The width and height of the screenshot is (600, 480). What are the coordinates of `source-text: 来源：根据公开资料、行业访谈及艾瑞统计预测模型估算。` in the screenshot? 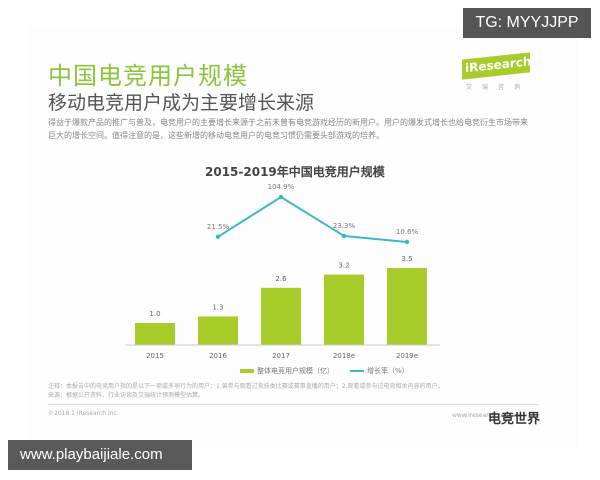 It's located at (126, 395).